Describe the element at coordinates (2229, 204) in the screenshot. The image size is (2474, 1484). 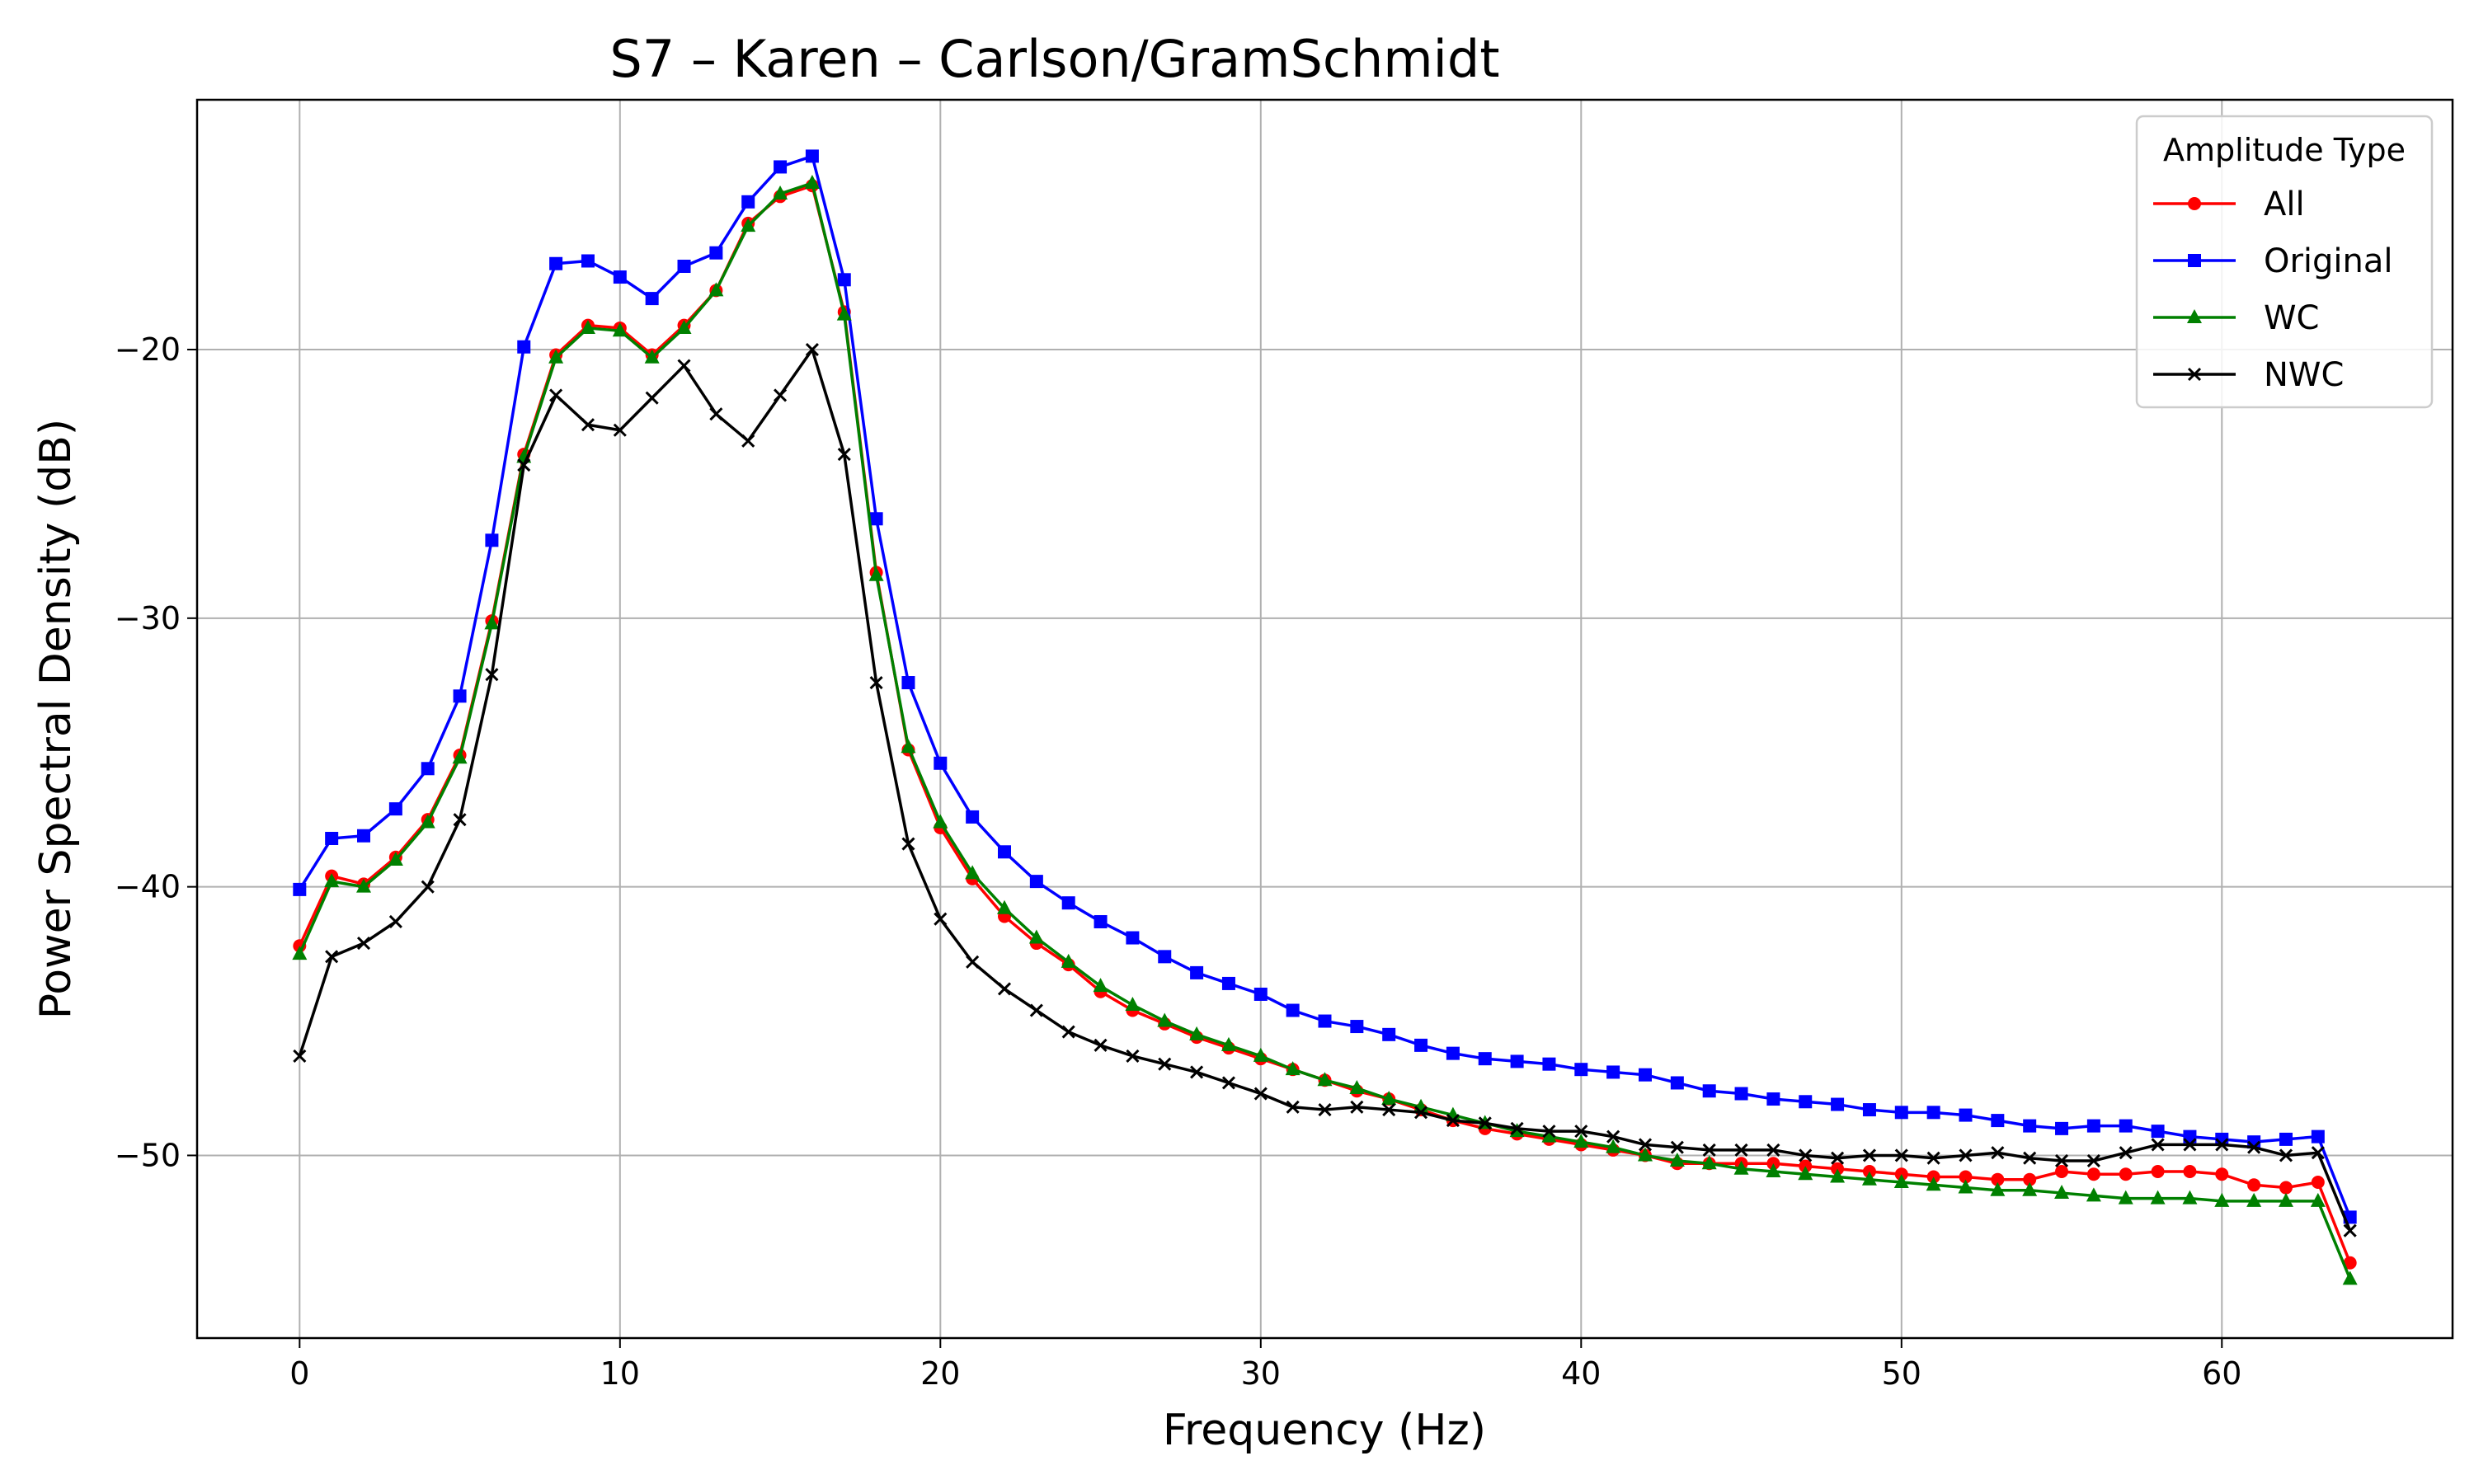
I see `legend-entry-all: All` at that location.